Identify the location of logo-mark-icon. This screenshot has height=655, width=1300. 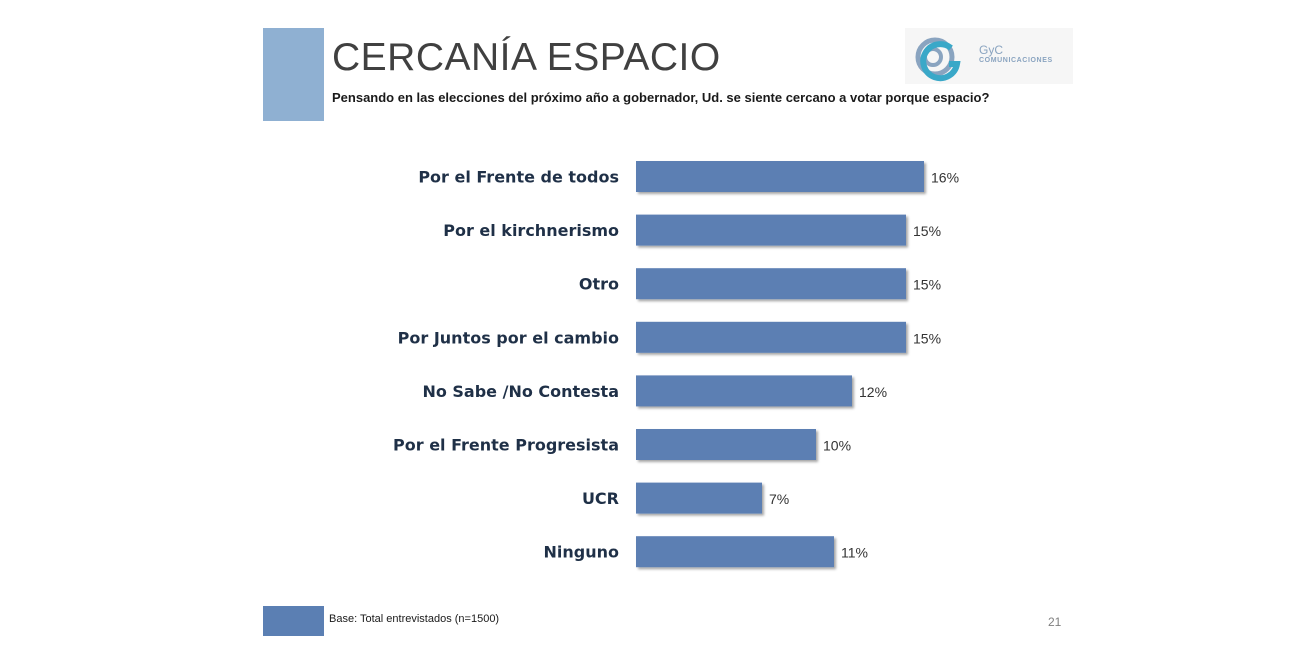
(938, 59).